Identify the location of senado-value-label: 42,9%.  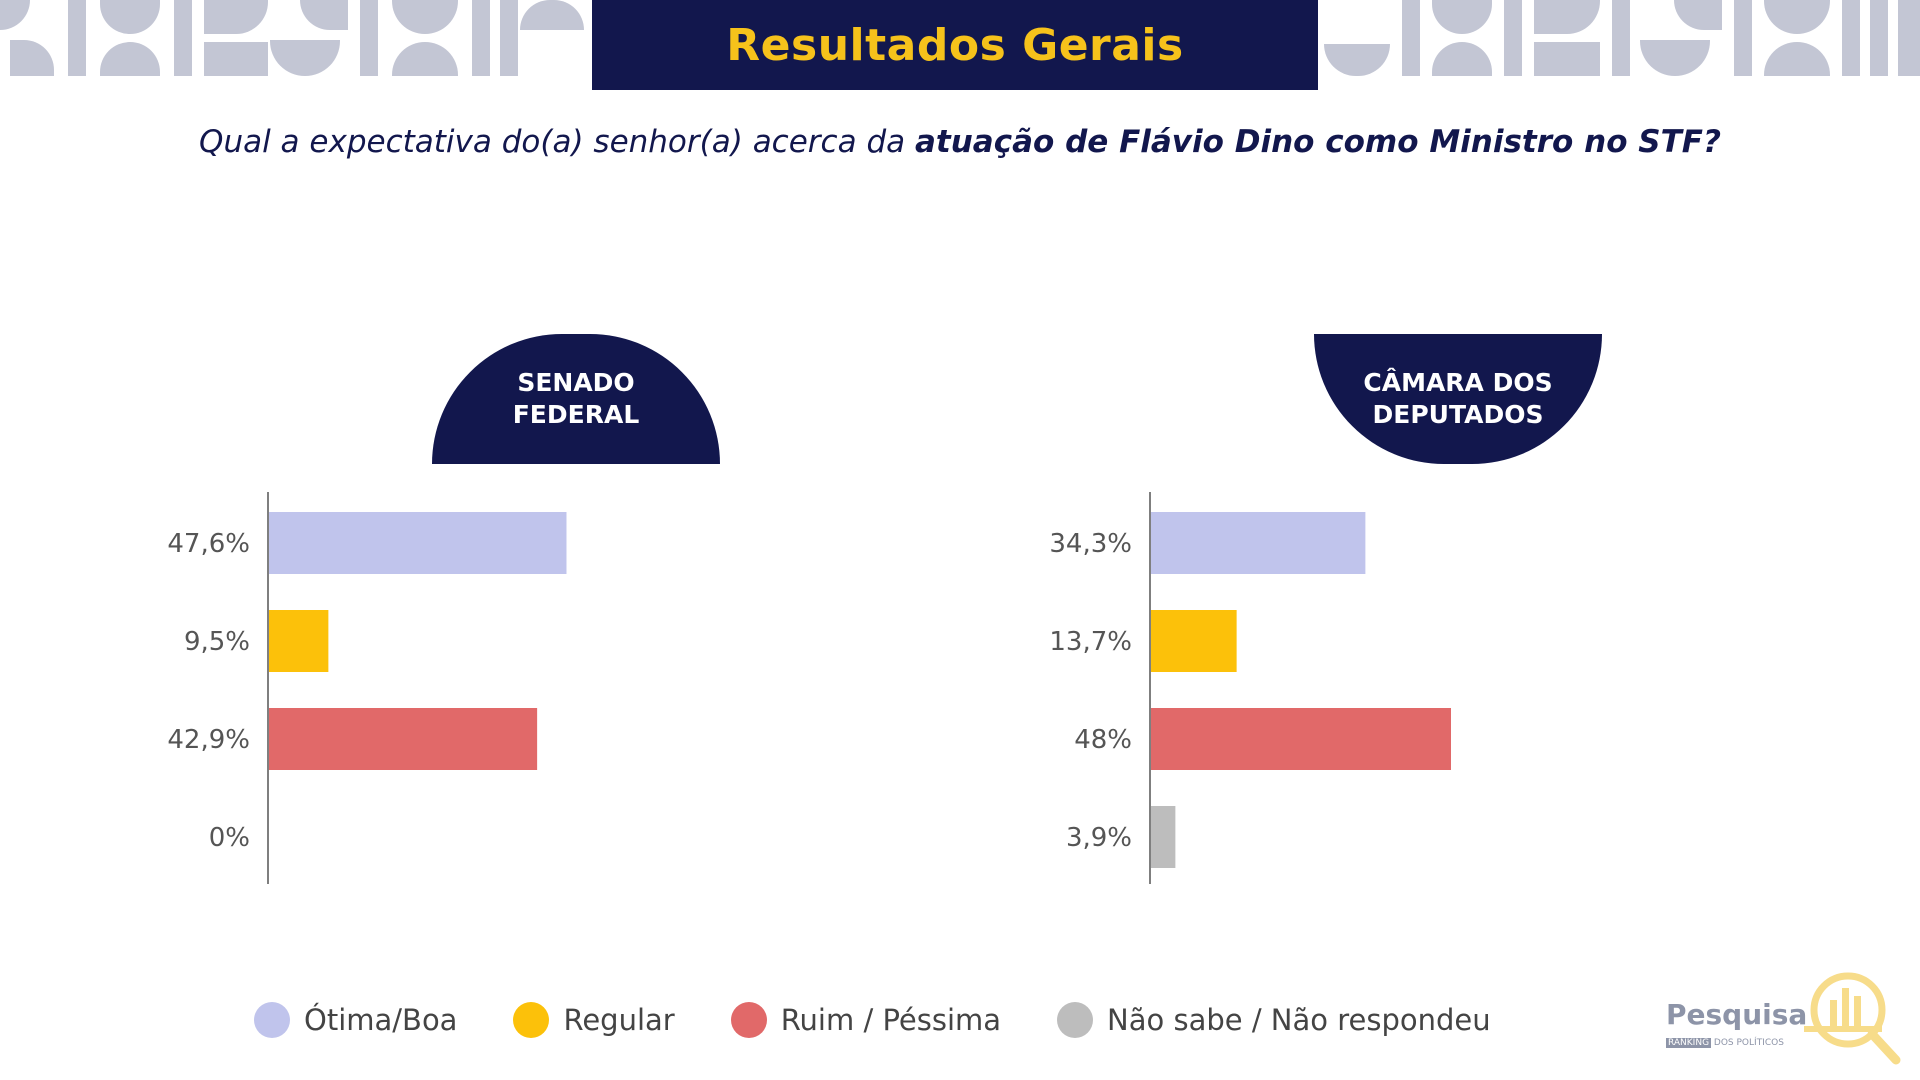
(208, 740).